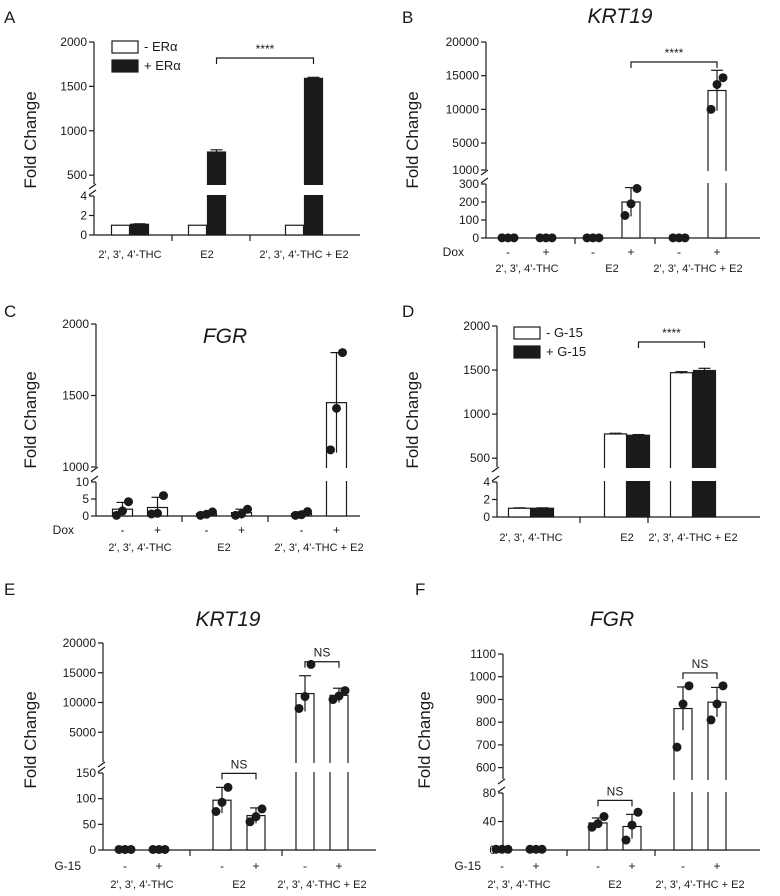 The height and width of the screenshot is (896, 780). What do you see at coordinates (671, 344) in the screenshot?
I see `panel-d-significance-bracket` at bounding box center [671, 344].